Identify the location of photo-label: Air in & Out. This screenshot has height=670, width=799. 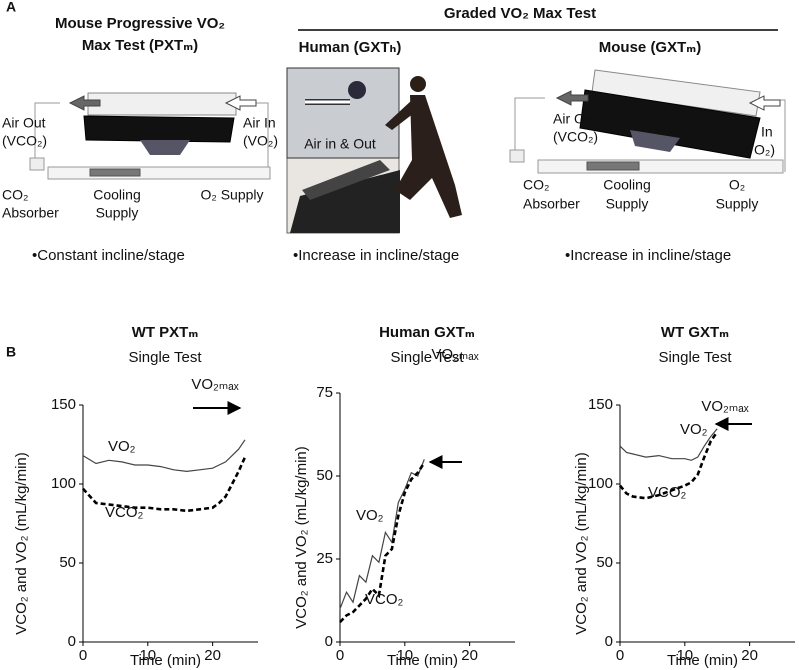
(340, 144).